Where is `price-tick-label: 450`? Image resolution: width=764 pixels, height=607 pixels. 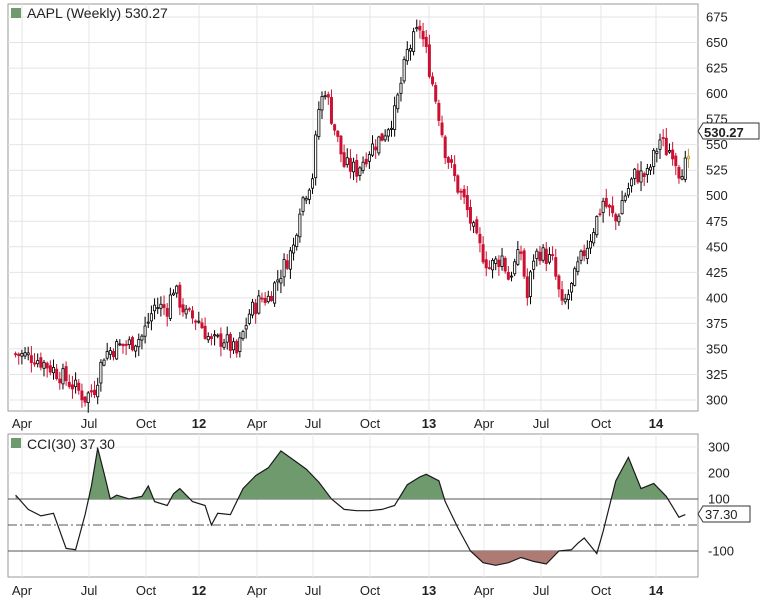
price-tick-label: 450 is located at coordinates (717, 246).